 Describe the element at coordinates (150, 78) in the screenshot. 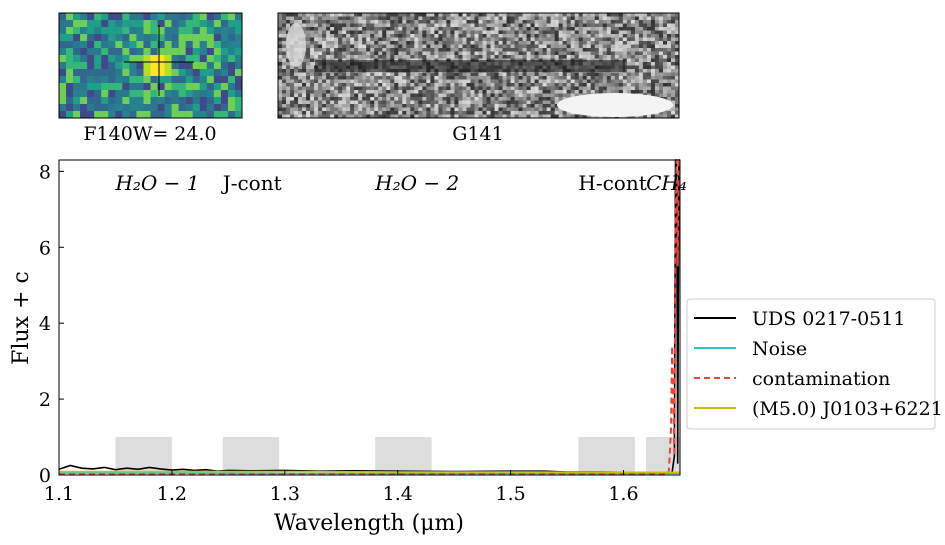

I see `thumbnail-direct-image: F140W= 24.0` at that location.